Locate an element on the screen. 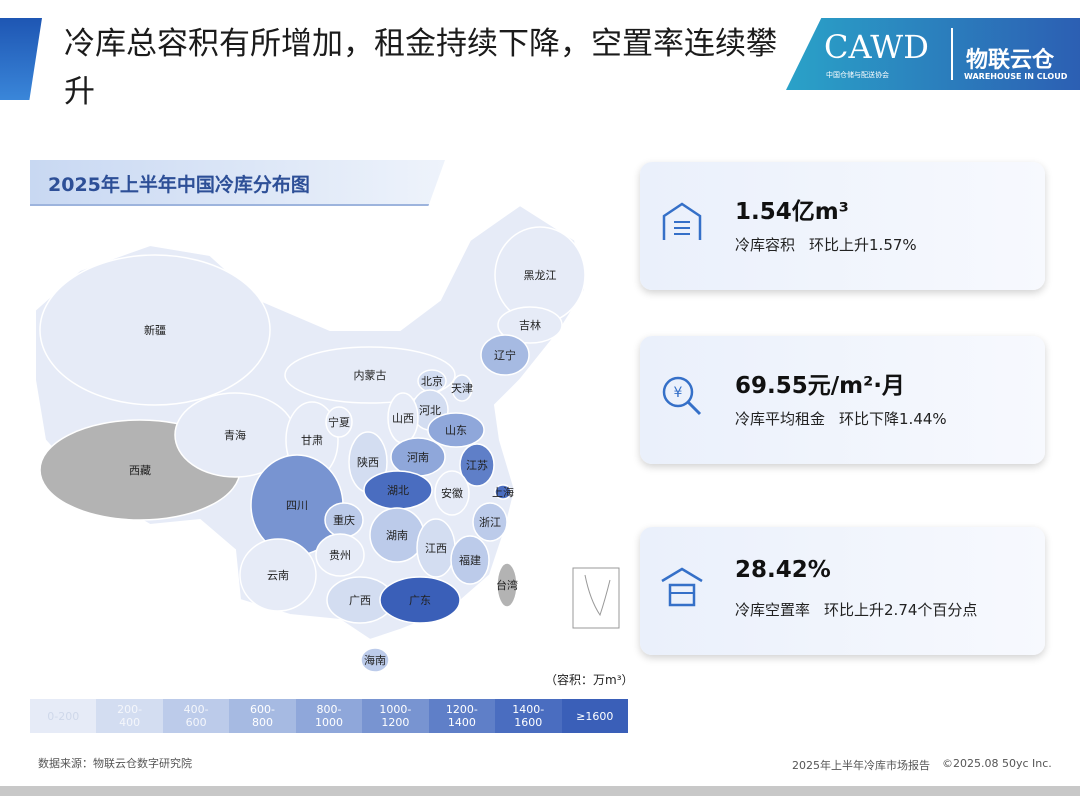  map-title-bar: 2025年上半年中国冷库分布图 is located at coordinates (237, 183).